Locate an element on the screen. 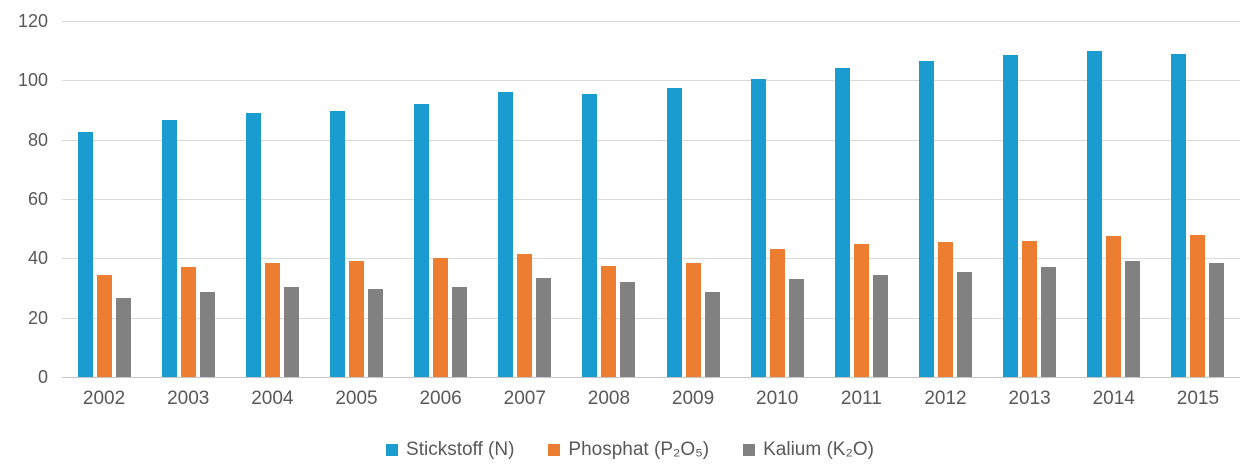  bar-group-2009 is located at coordinates (693, 199).